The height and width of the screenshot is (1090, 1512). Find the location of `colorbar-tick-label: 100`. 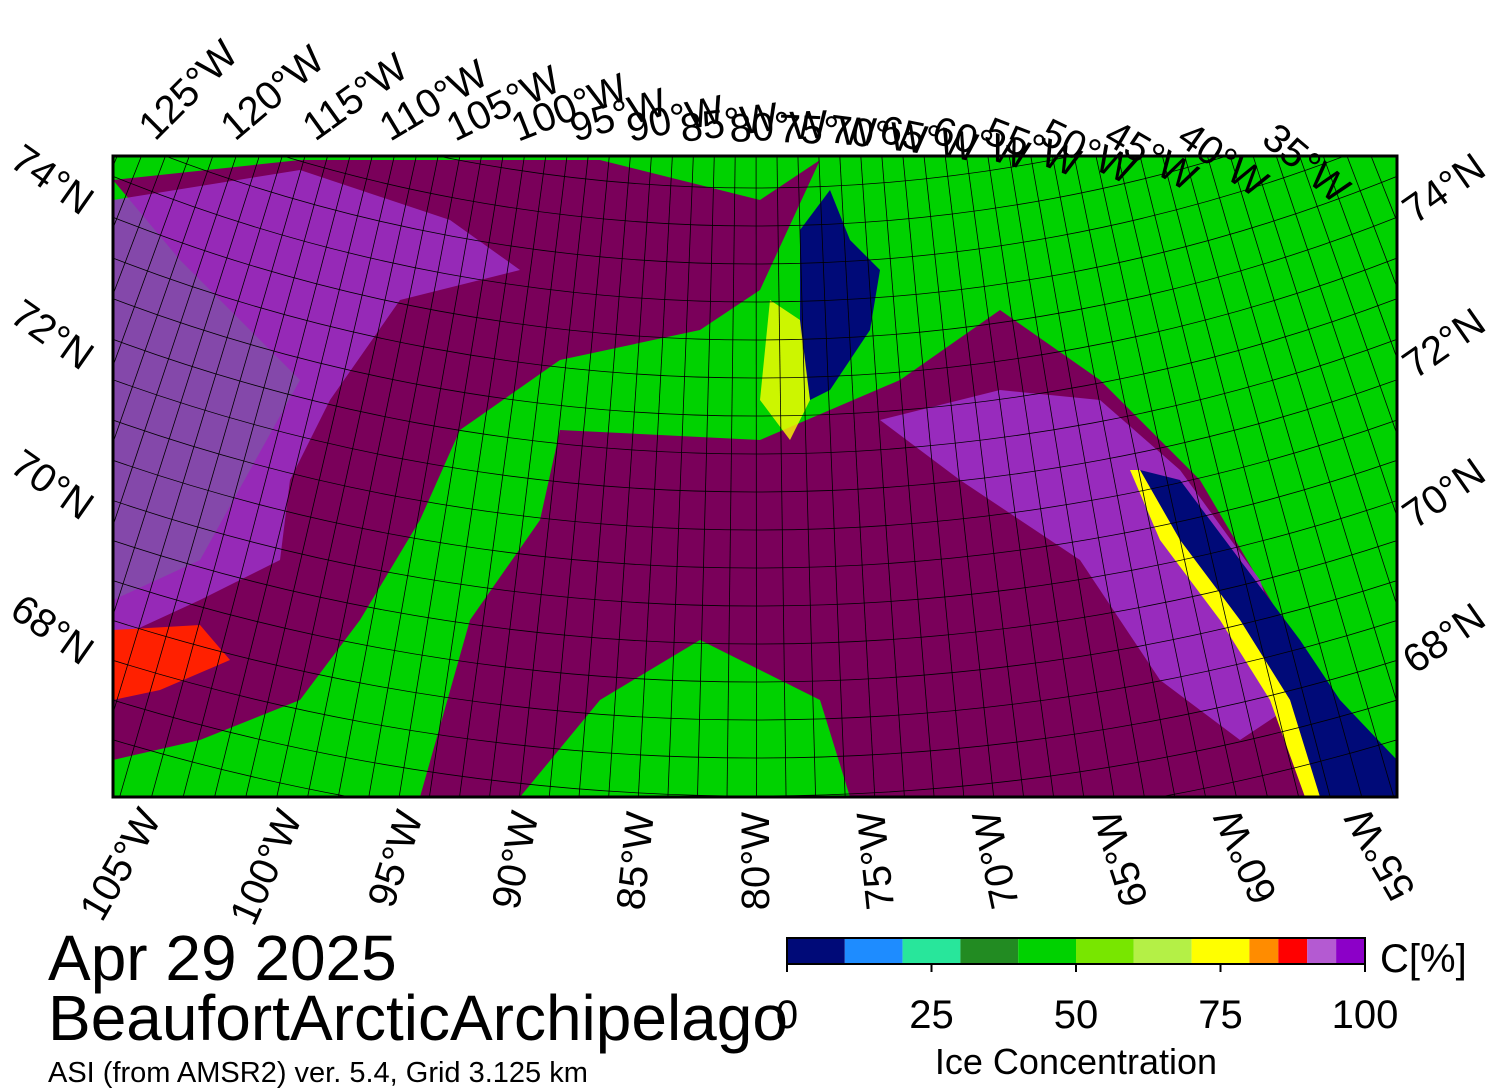

colorbar-tick-label: 100 is located at coordinates (1365, 1015).